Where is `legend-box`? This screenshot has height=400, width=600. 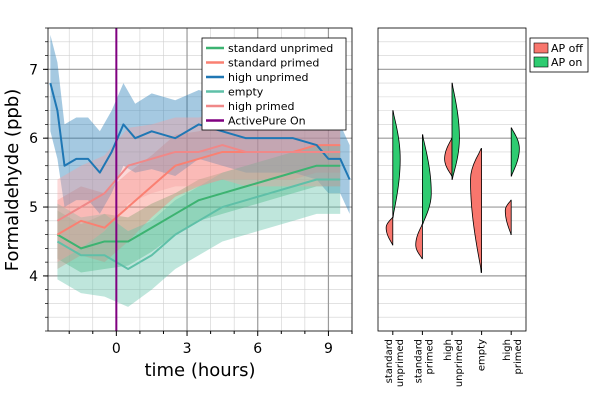 legend-box is located at coordinates (274, 84).